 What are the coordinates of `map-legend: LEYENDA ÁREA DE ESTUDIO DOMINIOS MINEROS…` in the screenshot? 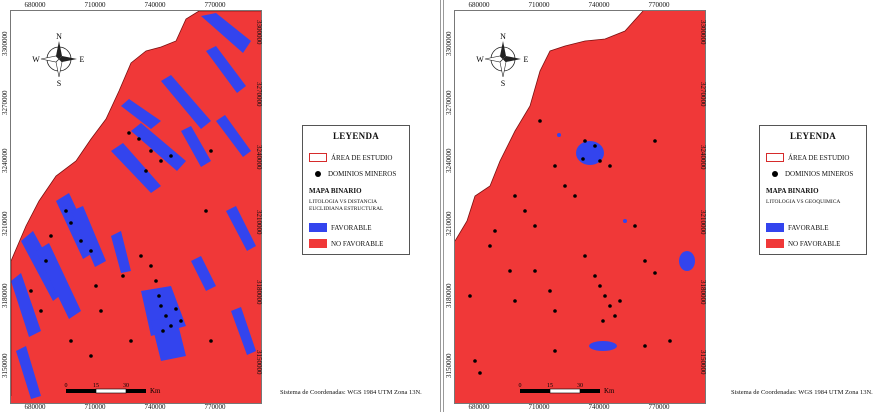 It's located at (813, 190).